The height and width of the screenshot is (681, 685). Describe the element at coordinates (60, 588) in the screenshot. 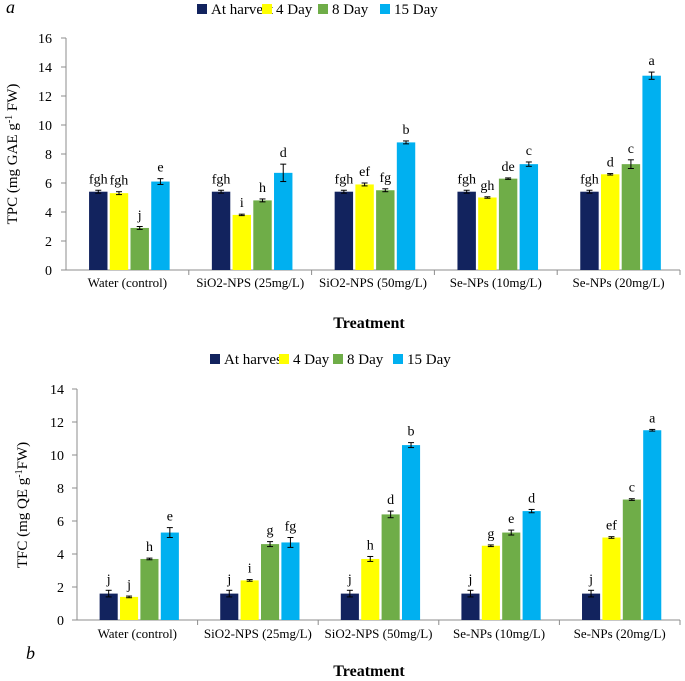

I see `y-tick-label: 2` at that location.